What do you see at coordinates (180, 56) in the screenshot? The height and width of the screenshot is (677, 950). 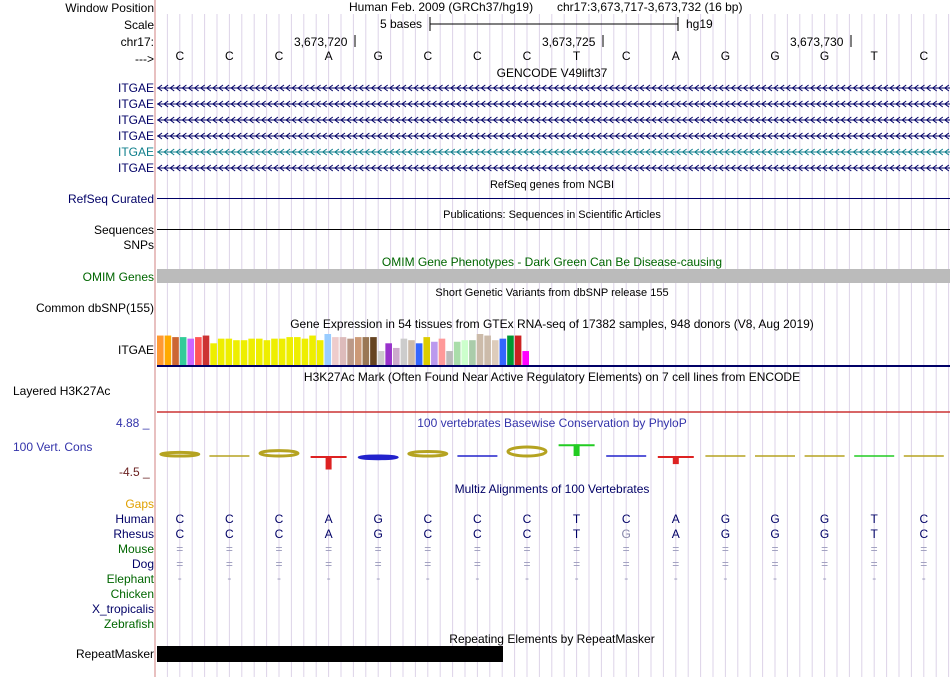 I see `base-1: C` at bounding box center [180, 56].